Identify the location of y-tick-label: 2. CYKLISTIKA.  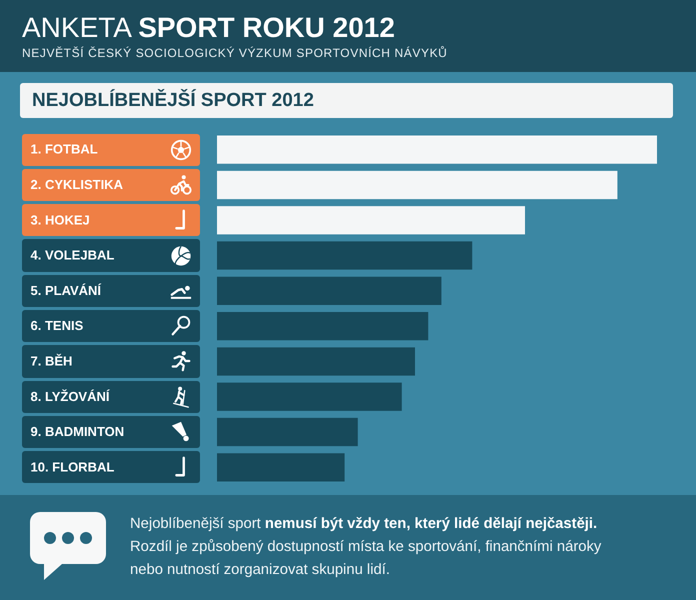
(77, 184).